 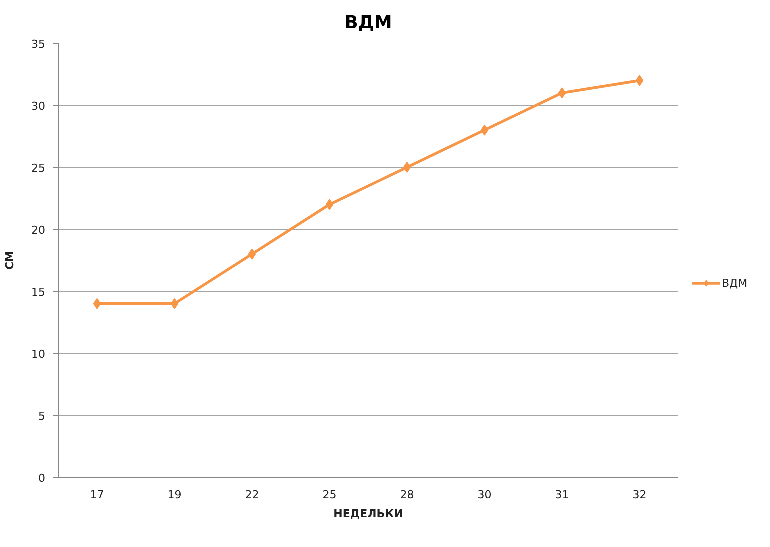 What do you see at coordinates (97, 495) in the screenshot?
I see `x-tick-label: 17` at bounding box center [97, 495].